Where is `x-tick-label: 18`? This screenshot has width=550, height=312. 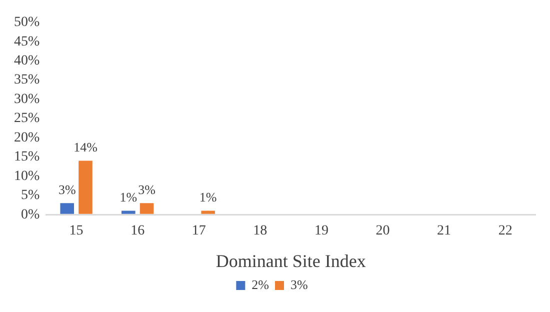
x-tick-label: 18 is located at coordinates (260, 231).